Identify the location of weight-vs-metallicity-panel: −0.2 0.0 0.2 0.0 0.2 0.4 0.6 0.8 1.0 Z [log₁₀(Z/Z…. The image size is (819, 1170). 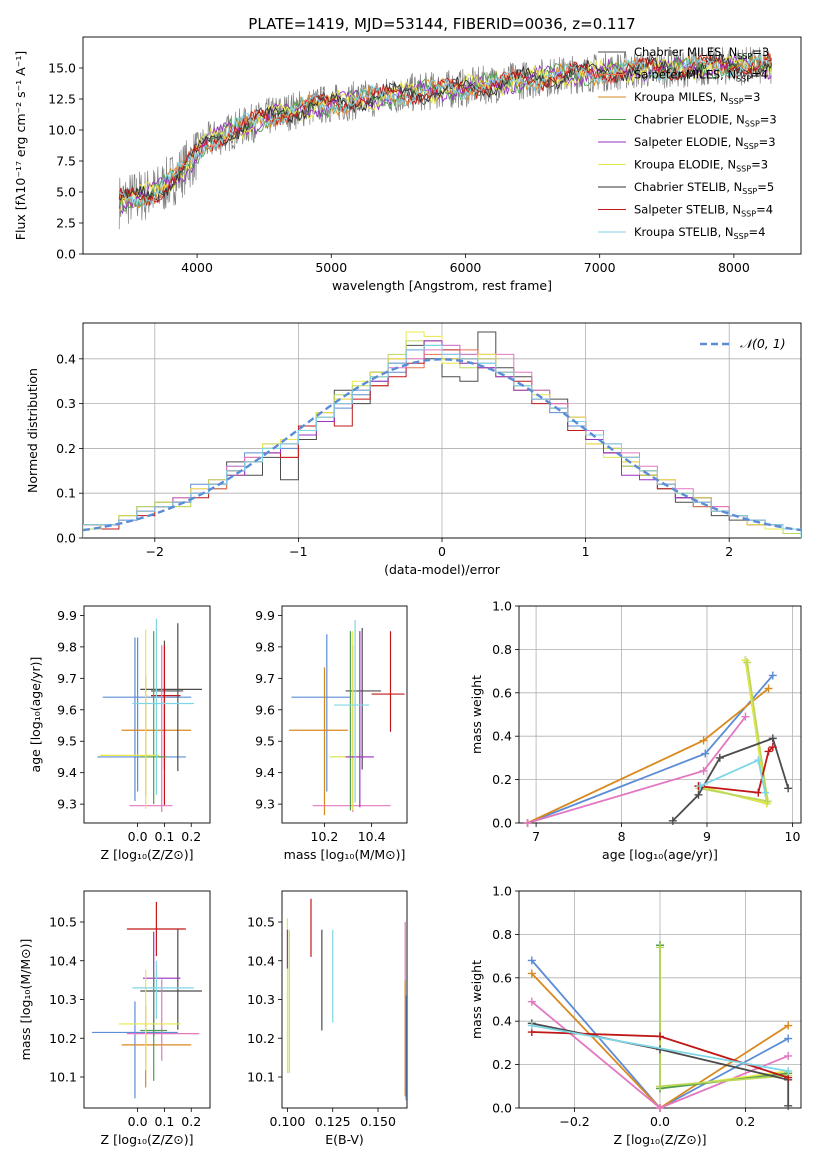
(635, 1015).